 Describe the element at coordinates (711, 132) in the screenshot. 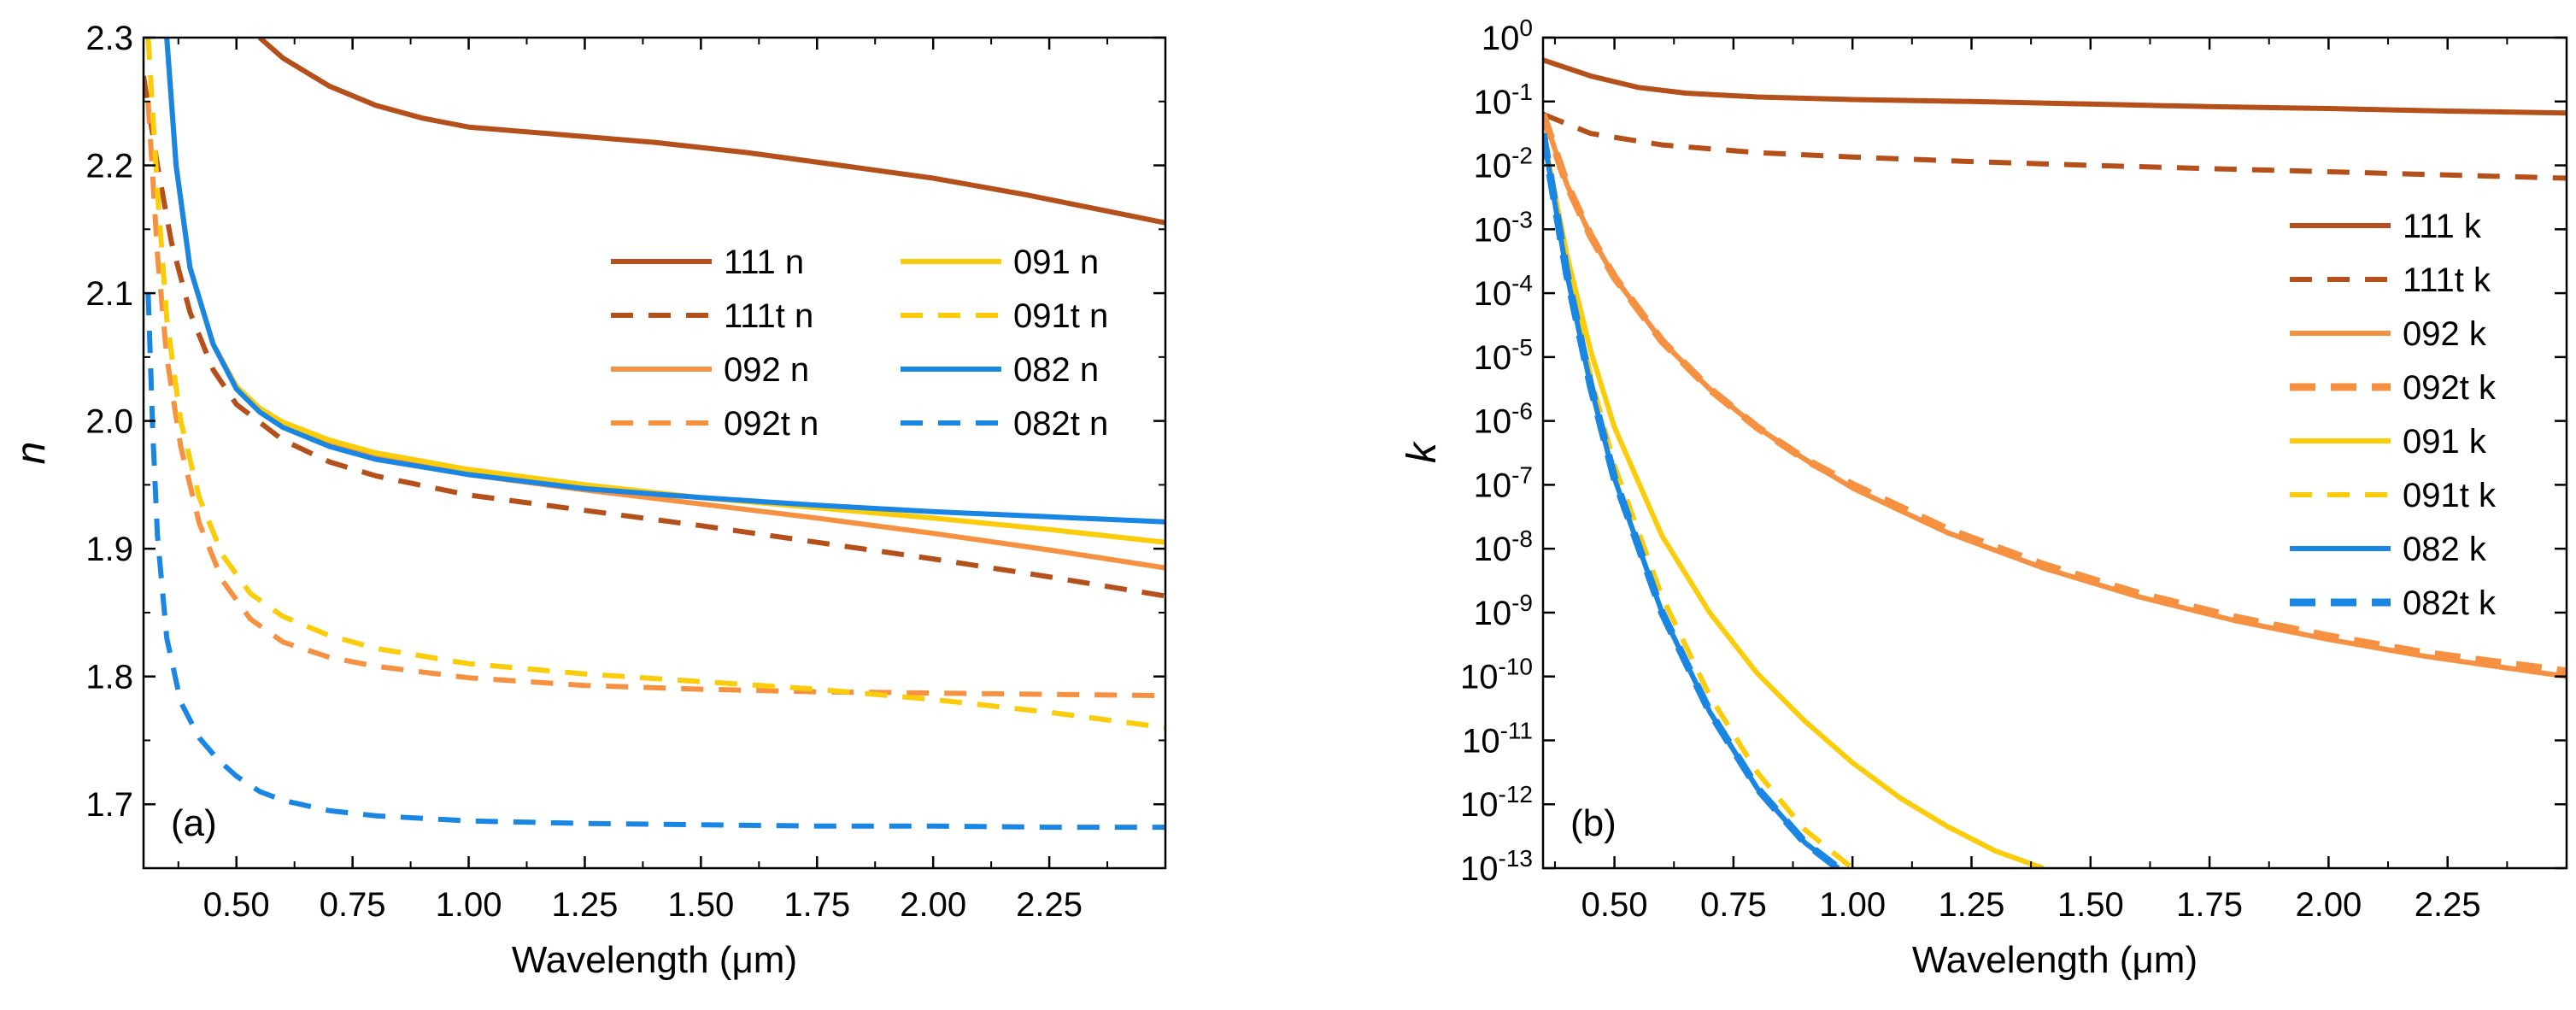

I see `series-line-111-n` at that location.